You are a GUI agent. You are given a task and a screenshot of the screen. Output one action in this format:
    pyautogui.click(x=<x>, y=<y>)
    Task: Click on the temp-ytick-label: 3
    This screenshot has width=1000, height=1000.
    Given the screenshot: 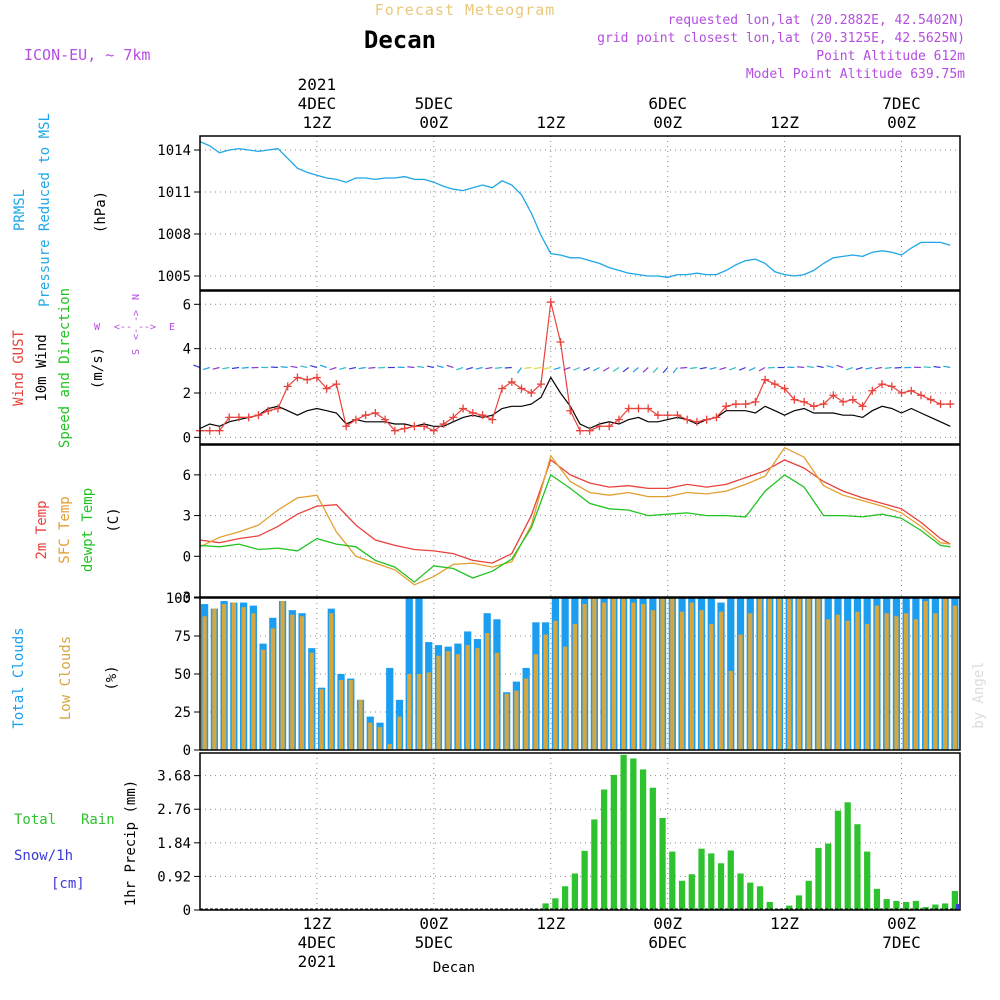 What is the action you would take?
    pyautogui.click(x=187, y=517)
    